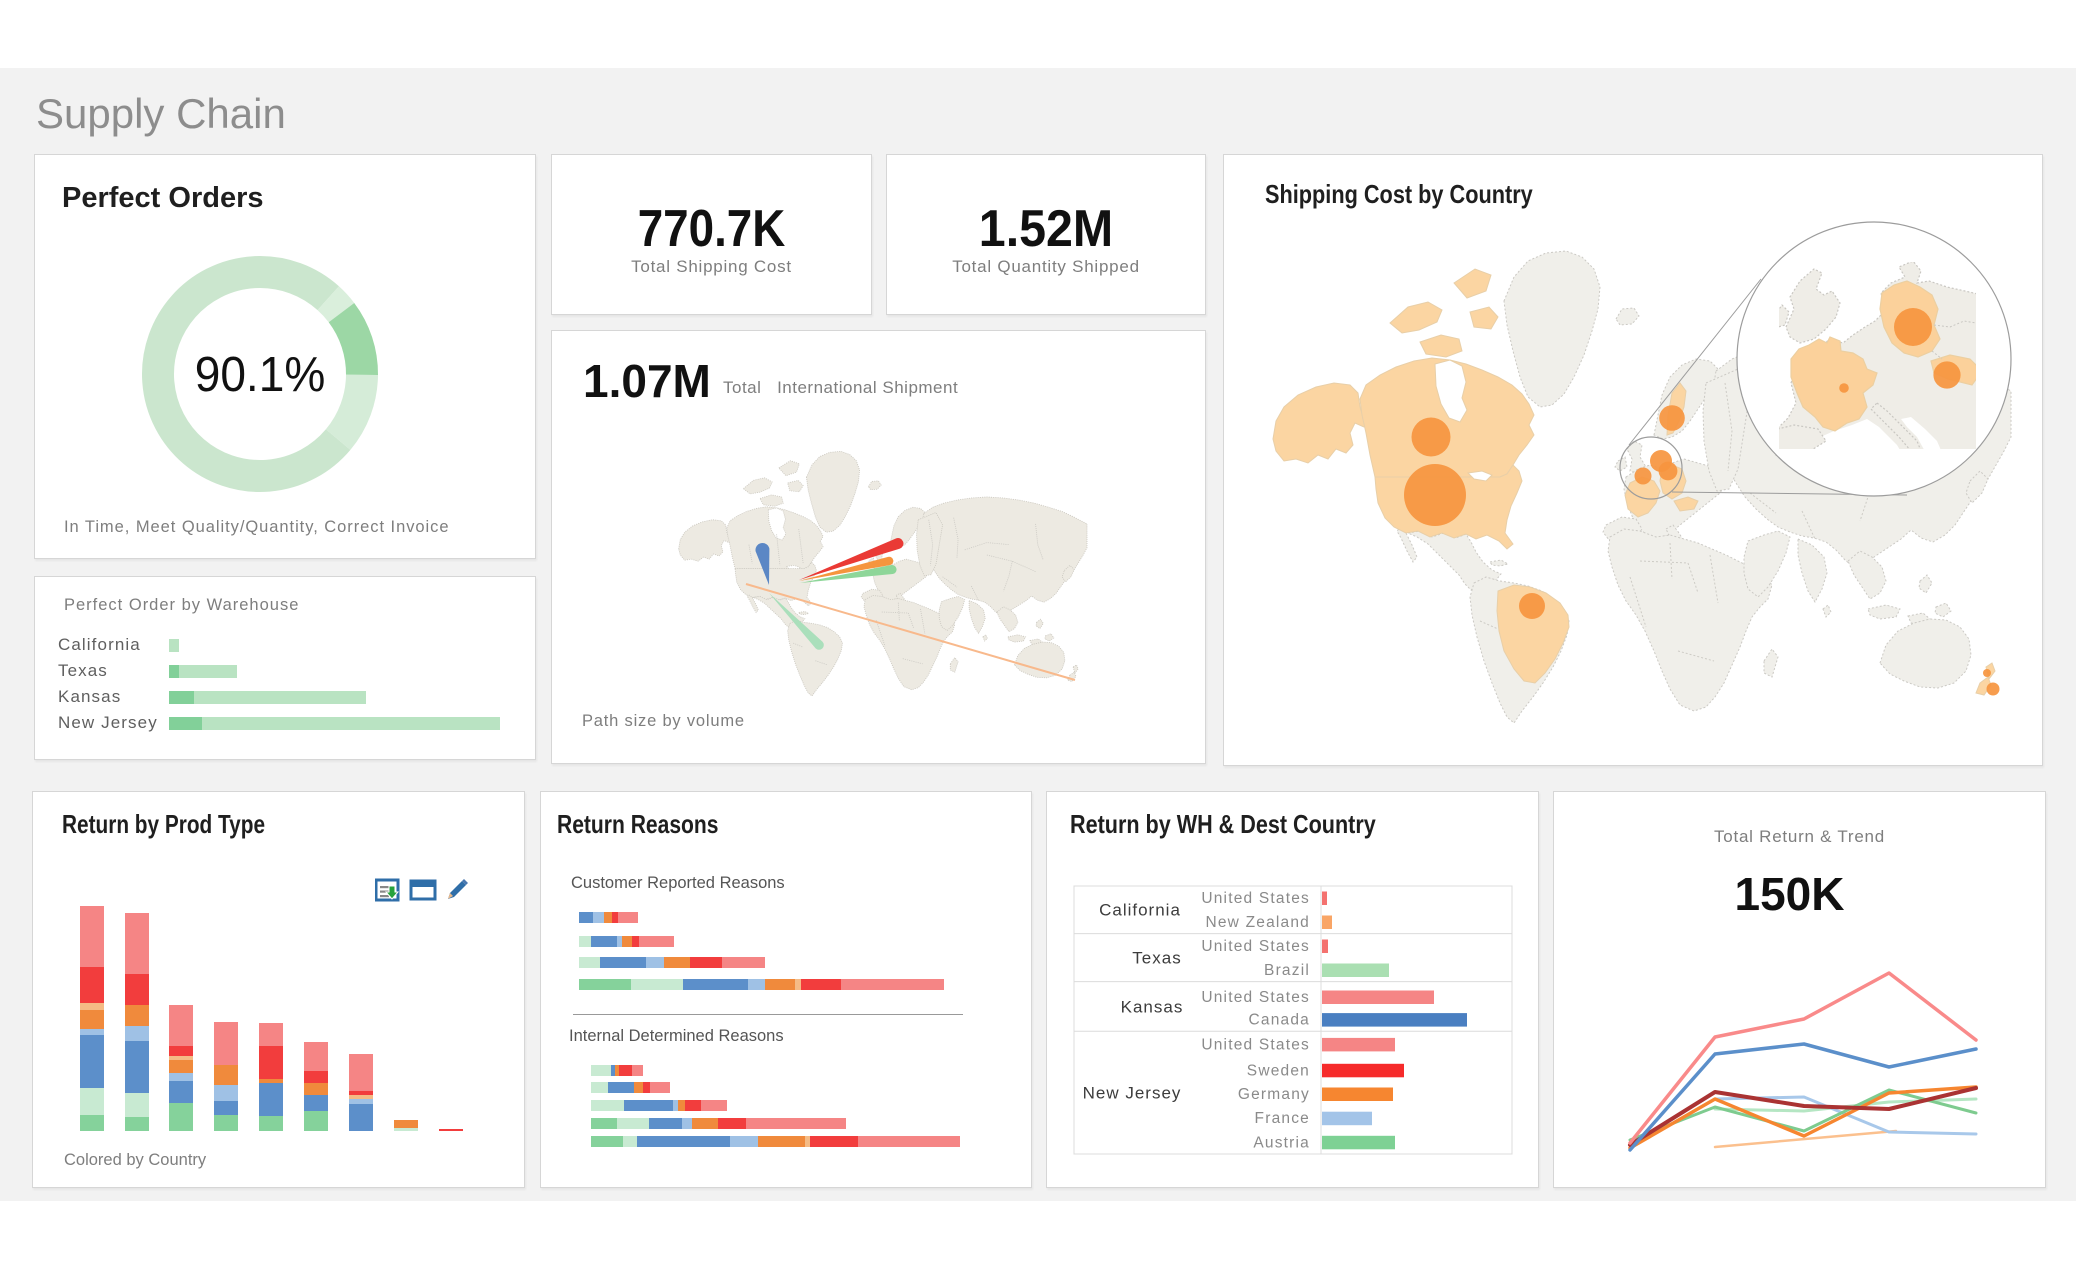  What do you see at coordinates (1156, 958) in the screenshot?
I see `svg-text: Texas` at bounding box center [1156, 958].